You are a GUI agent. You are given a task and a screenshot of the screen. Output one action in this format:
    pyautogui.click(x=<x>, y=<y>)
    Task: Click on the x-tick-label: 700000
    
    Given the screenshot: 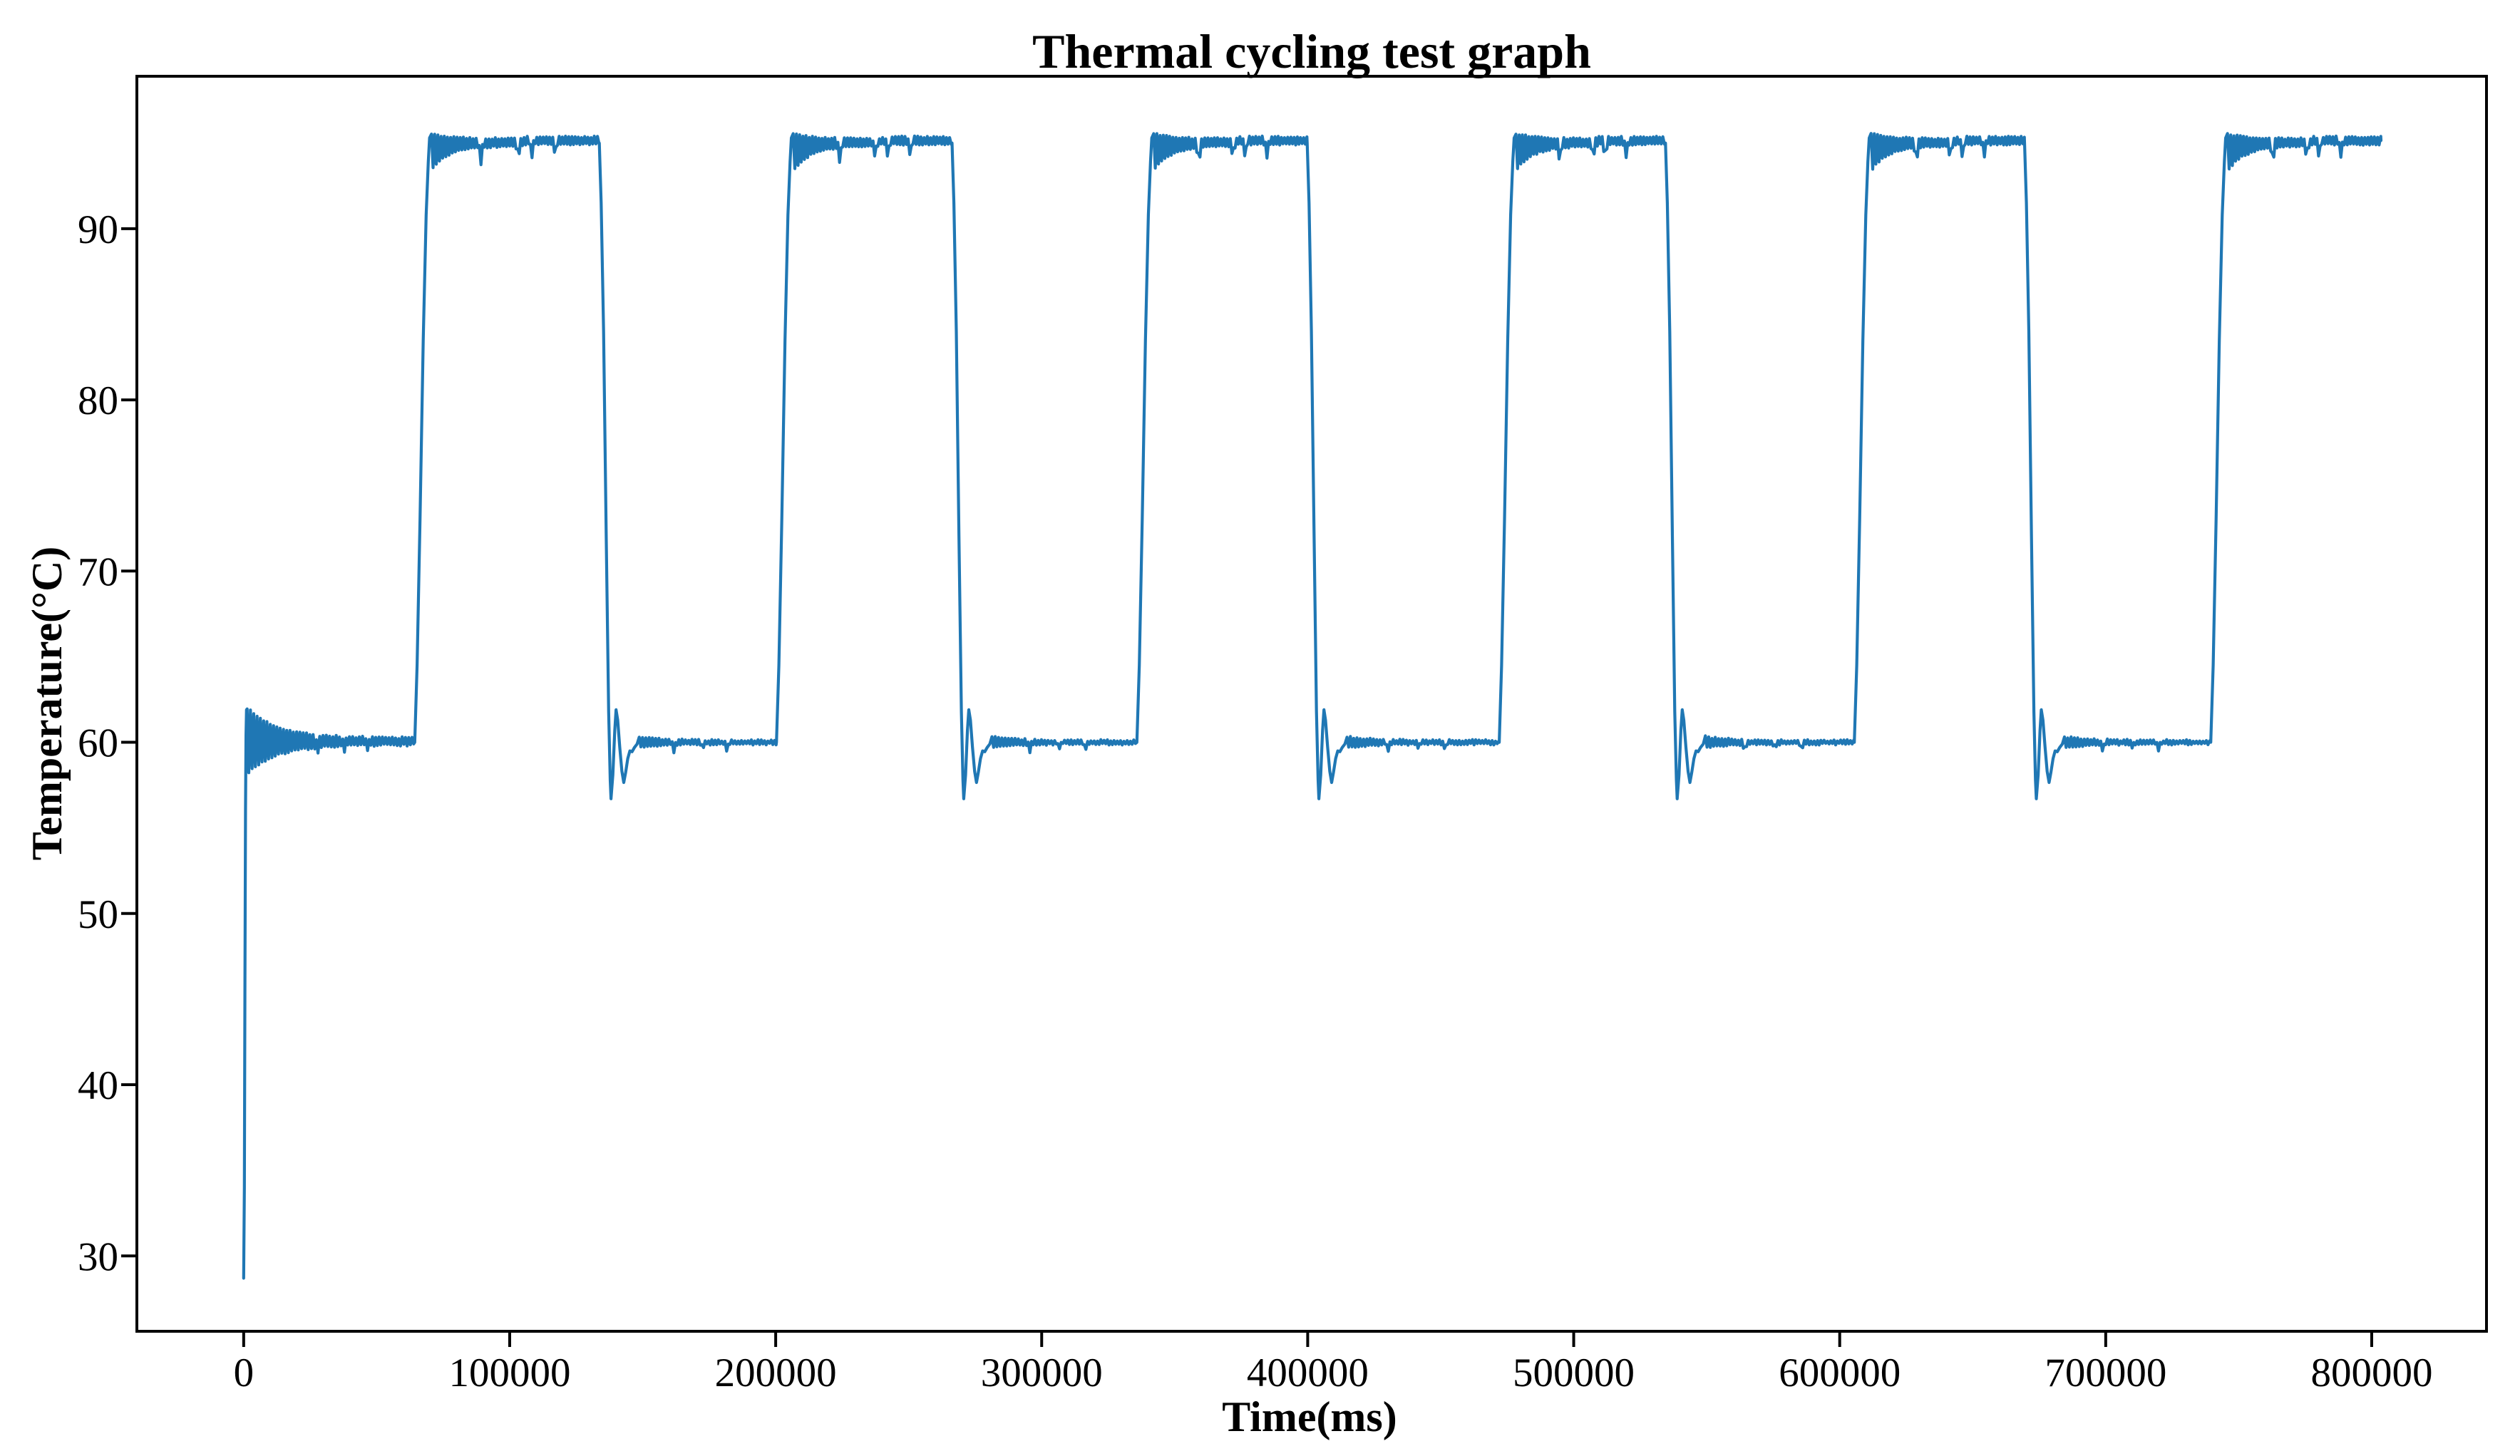 What is the action you would take?
    pyautogui.click(x=2105, y=1373)
    